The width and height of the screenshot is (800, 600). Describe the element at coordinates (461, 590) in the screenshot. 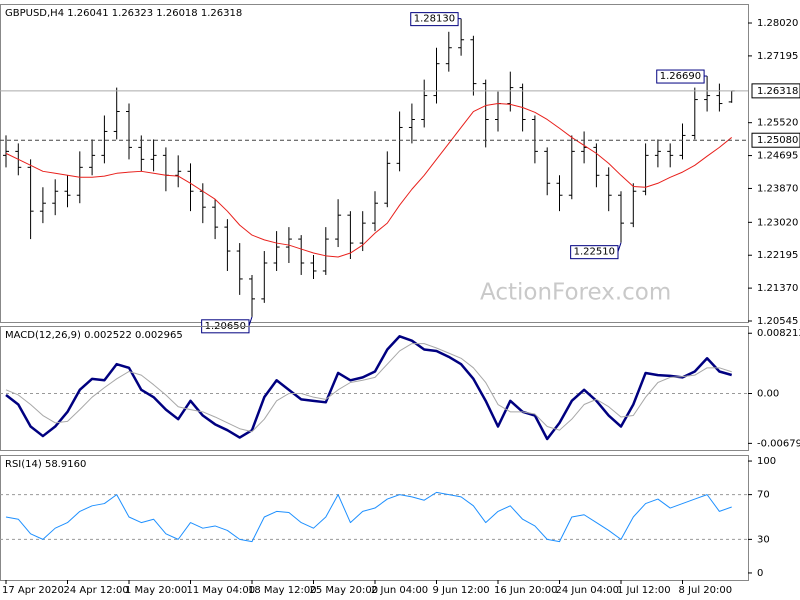

I see `x-tick-label: 9 Jun 12:00` at that location.